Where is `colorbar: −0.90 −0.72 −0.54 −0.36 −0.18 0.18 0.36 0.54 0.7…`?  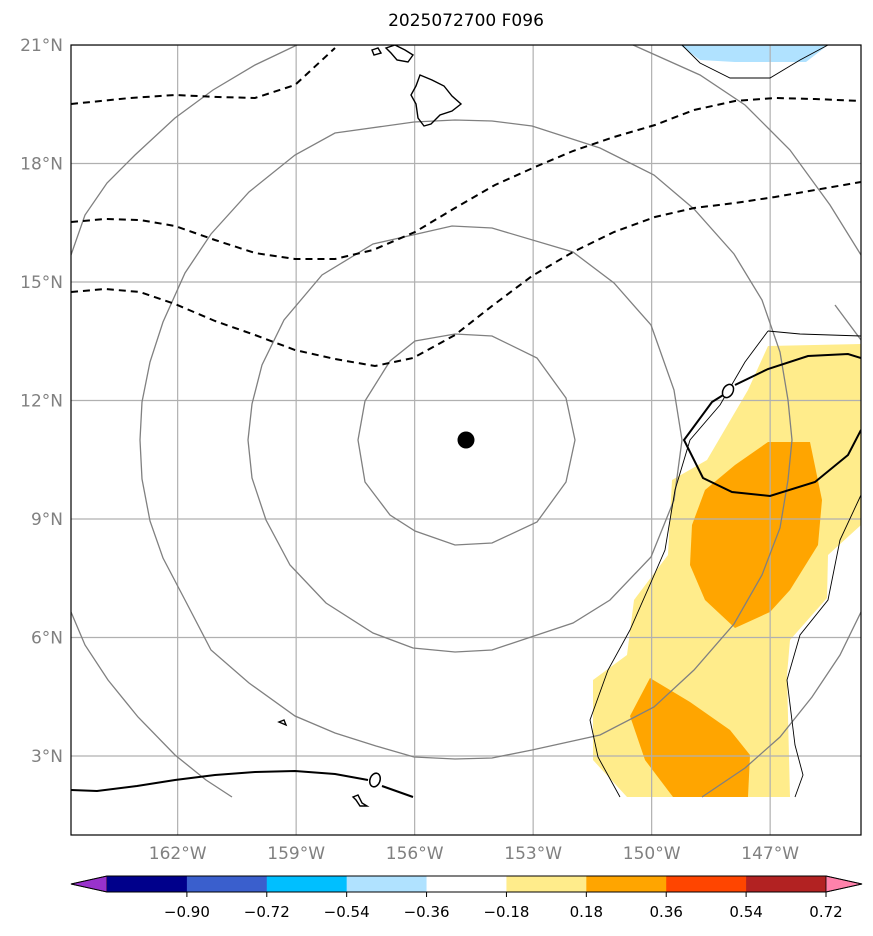
colorbar: −0.90 −0.72 −0.54 −0.36 −0.18 0.18 0.36 0.54 0.7… is located at coordinates (466, 898).